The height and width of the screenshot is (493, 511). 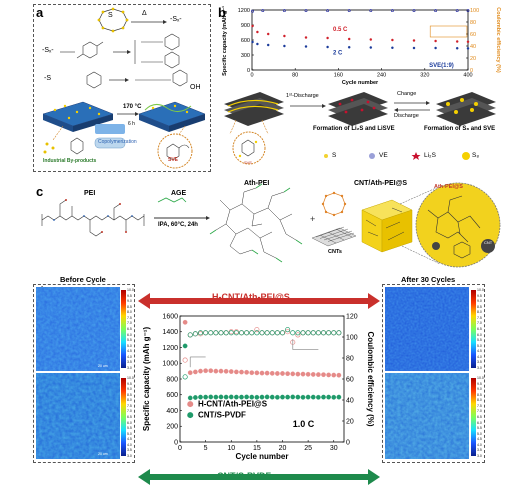 What do you see at coordinates (129, 394) in the screenshot?
I see `colorbar-tick-label: 8.5` at bounding box center [129, 394].